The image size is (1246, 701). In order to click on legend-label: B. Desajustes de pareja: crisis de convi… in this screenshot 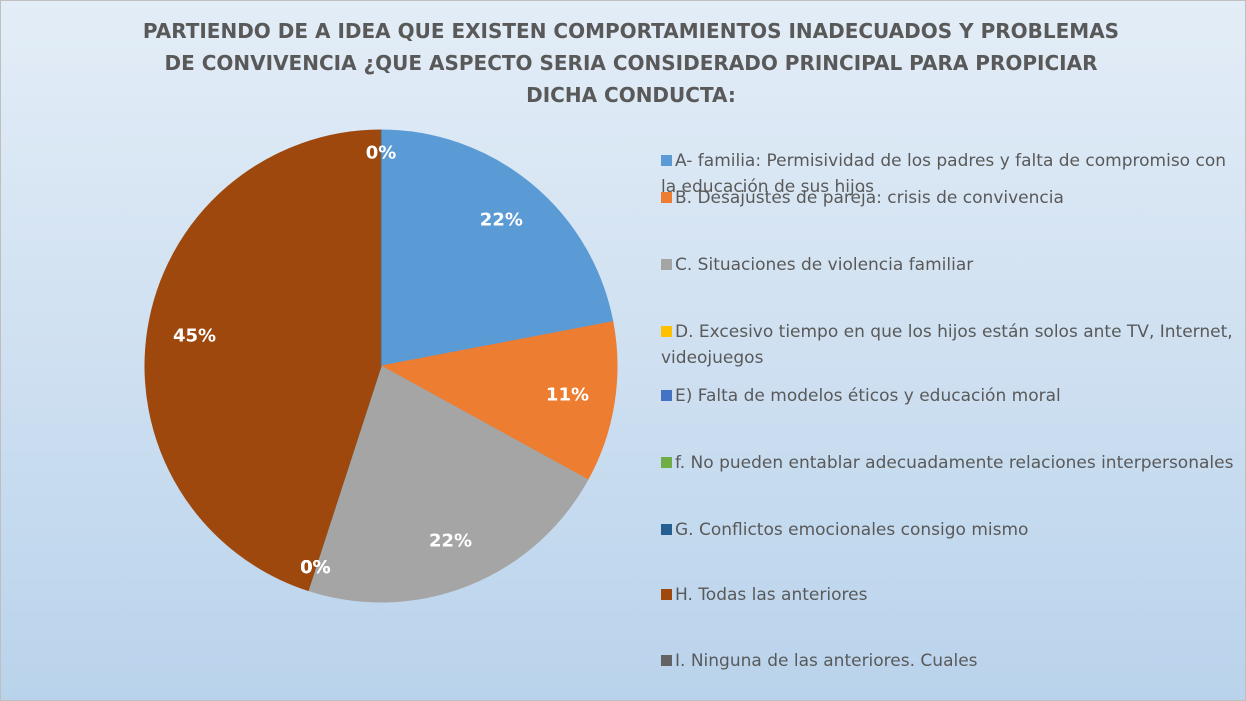, I will do `click(869, 198)`.